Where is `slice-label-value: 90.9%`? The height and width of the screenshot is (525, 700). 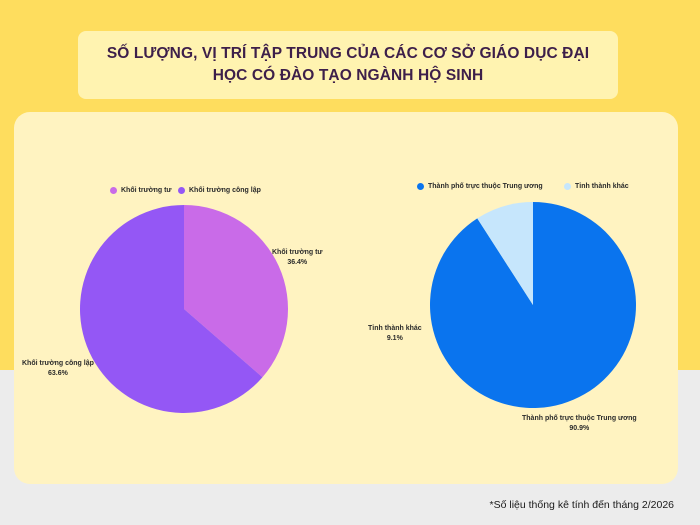
slice-label-value: 90.9% is located at coordinates (579, 428).